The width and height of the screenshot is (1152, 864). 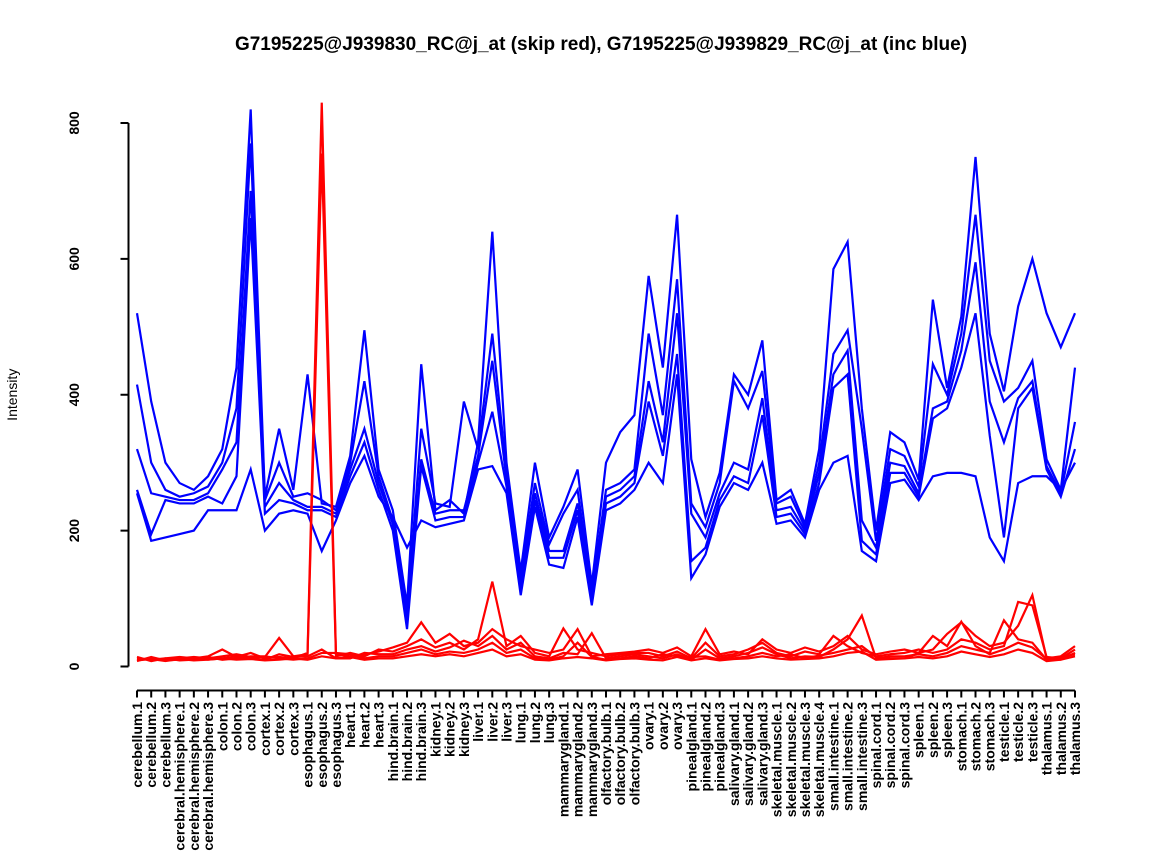 I want to click on x-tick-label: hind.brain.2, so click(x=407, y=742).